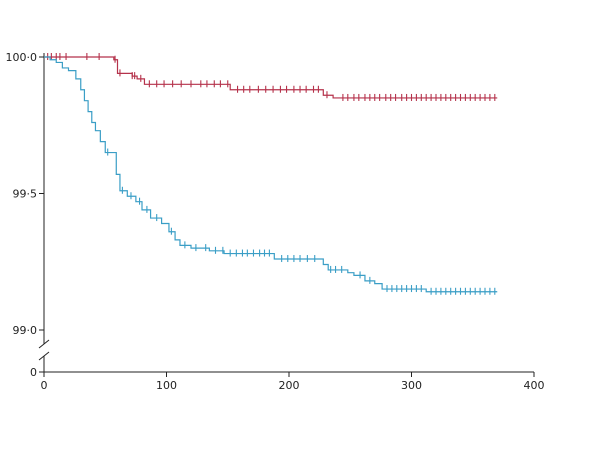  I want to click on y-tick-label: 0, so click(33, 372).